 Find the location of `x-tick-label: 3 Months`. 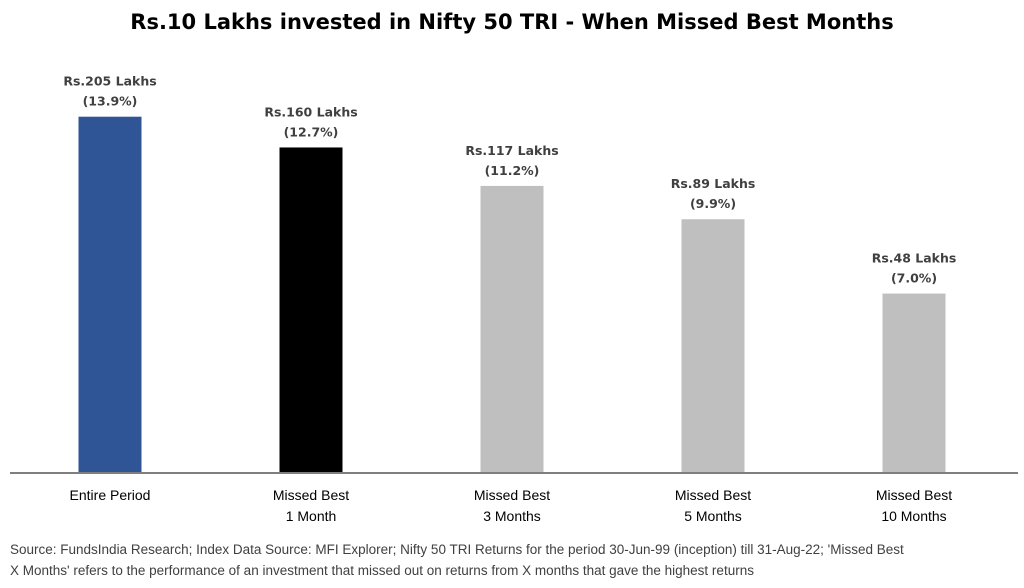

x-tick-label: 3 Months is located at coordinates (512, 516).